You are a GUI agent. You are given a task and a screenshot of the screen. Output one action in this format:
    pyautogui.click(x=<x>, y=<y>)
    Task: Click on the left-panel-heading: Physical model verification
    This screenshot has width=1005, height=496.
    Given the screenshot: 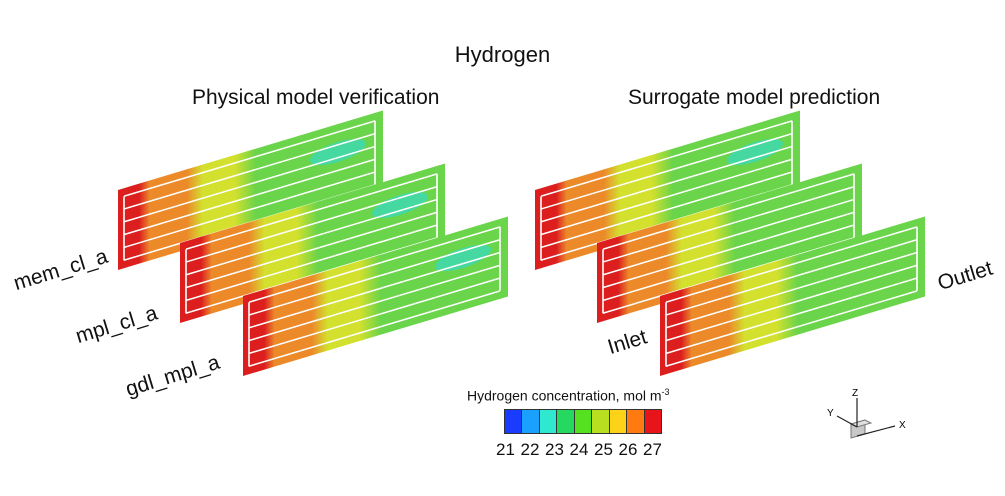 What is the action you would take?
    pyautogui.click(x=316, y=97)
    